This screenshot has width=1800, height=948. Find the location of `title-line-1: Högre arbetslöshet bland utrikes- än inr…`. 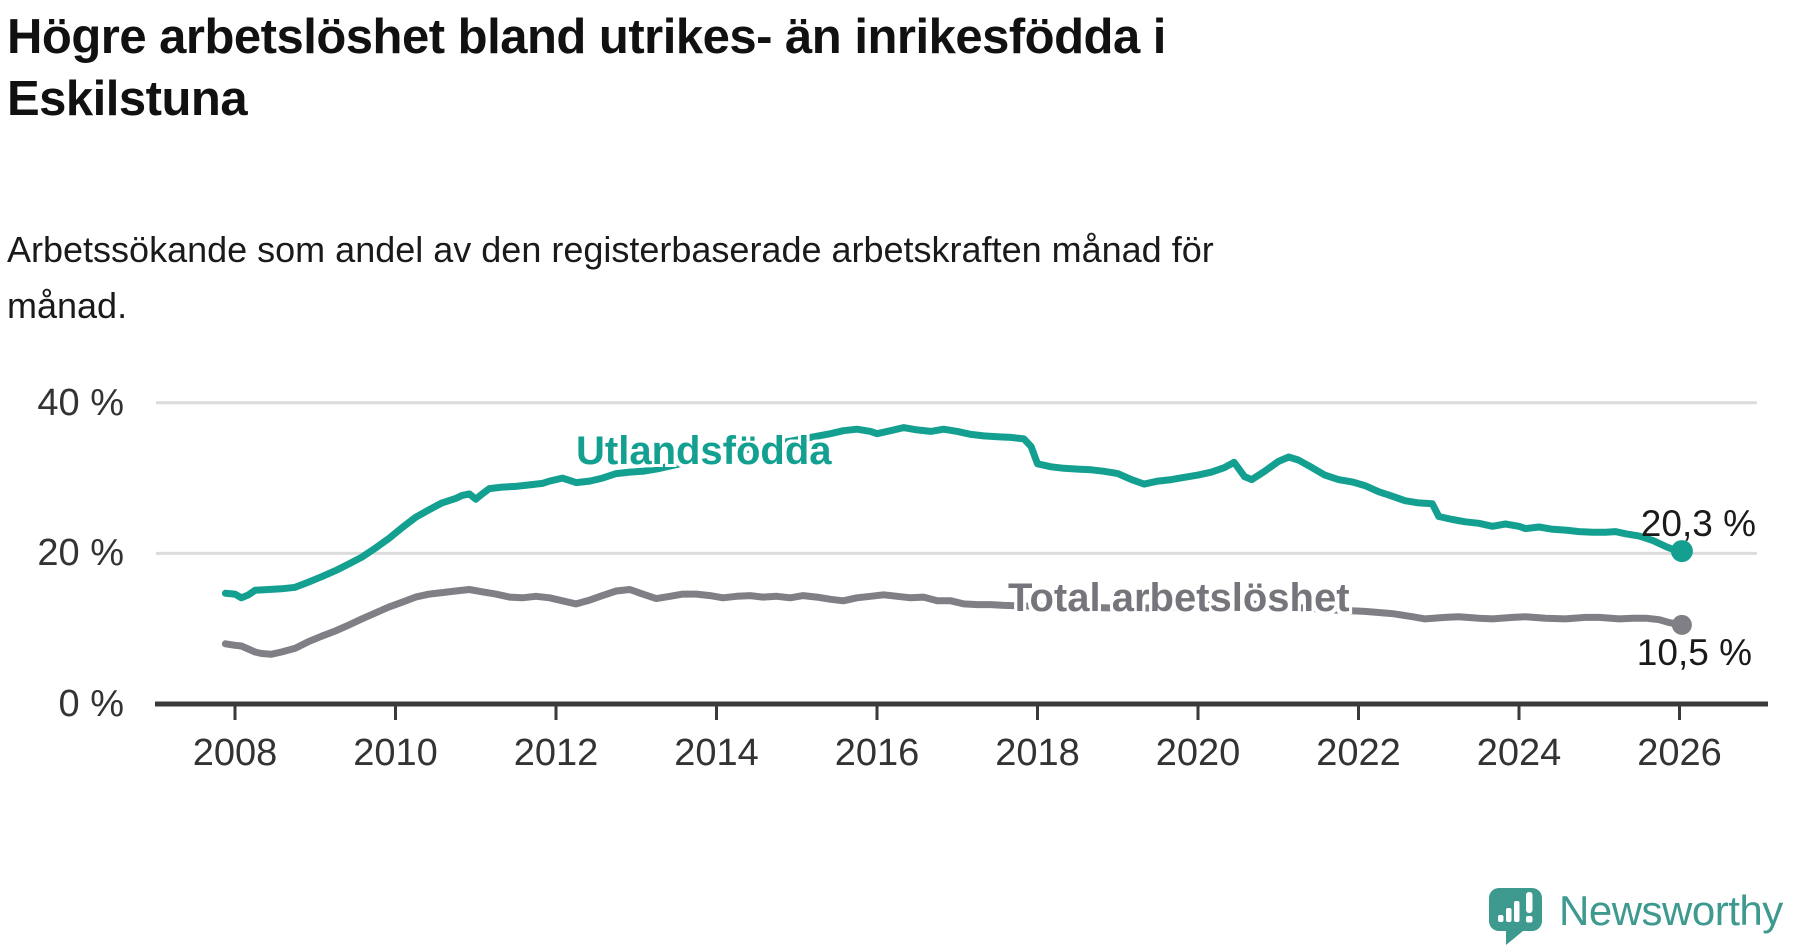

title-line-1: Högre arbetslöshet bland utrikes- än inr… is located at coordinates (586, 37).